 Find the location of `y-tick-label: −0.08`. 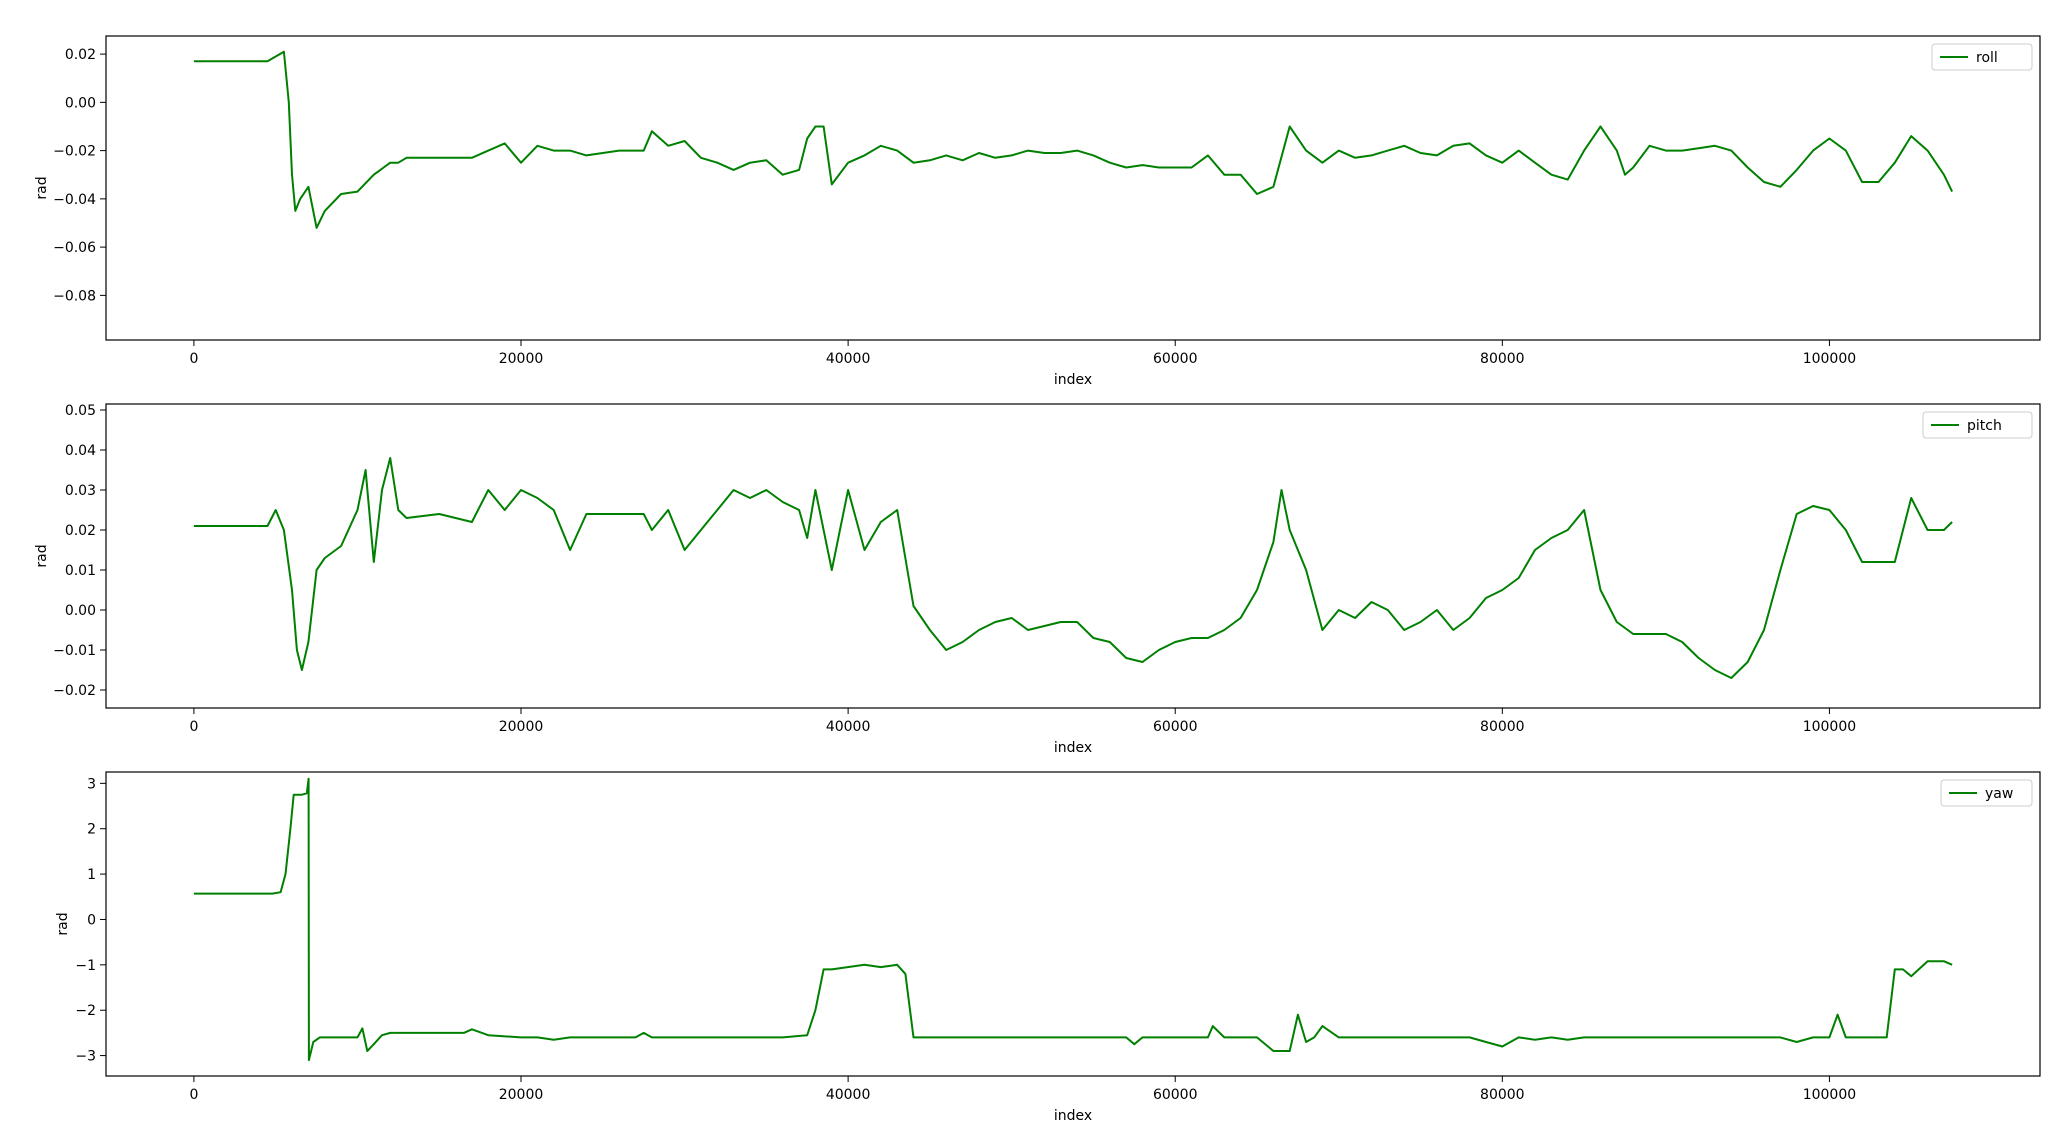

y-tick-label: −0.08 is located at coordinates (74, 296).